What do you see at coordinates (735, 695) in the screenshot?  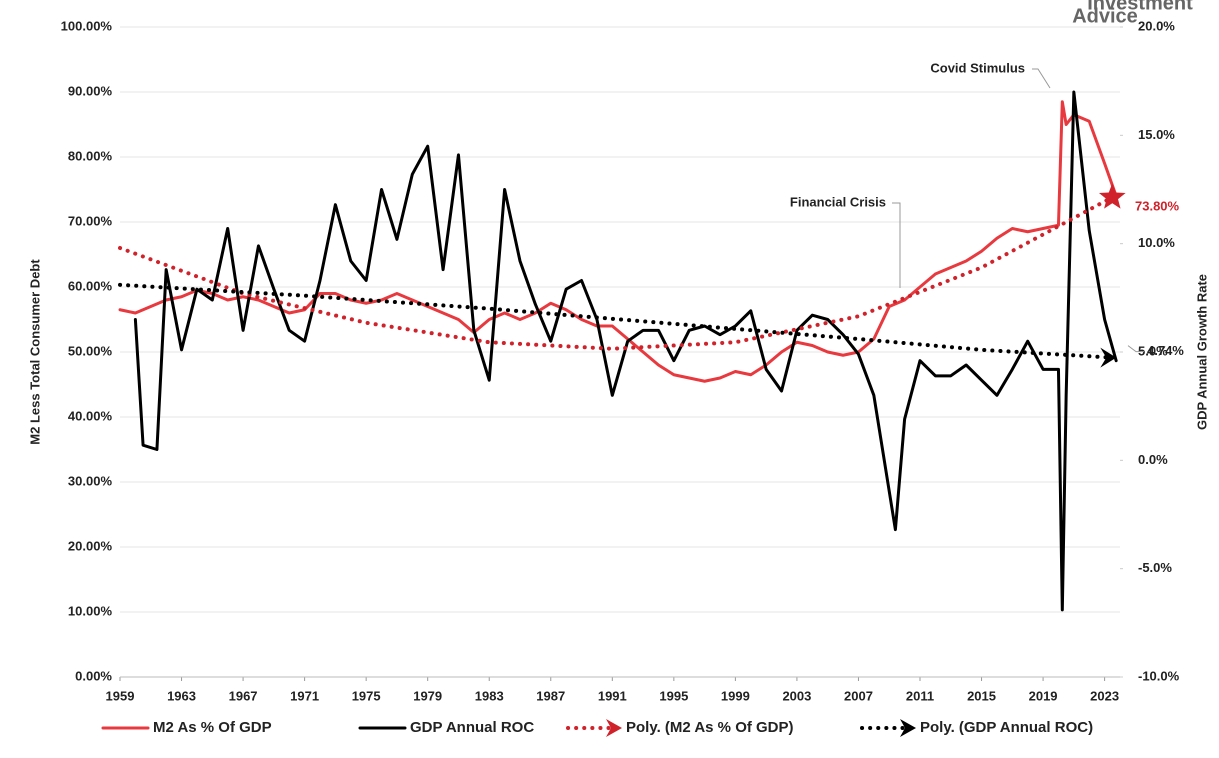 I see `x-tick-label: 1999` at bounding box center [735, 695].